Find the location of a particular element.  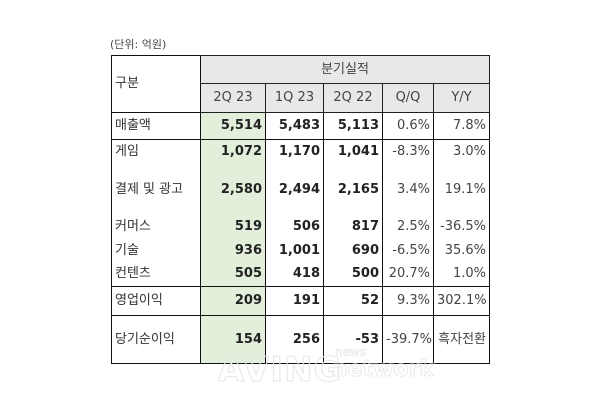

cell-yy: 1.0% is located at coordinates (461, 274).